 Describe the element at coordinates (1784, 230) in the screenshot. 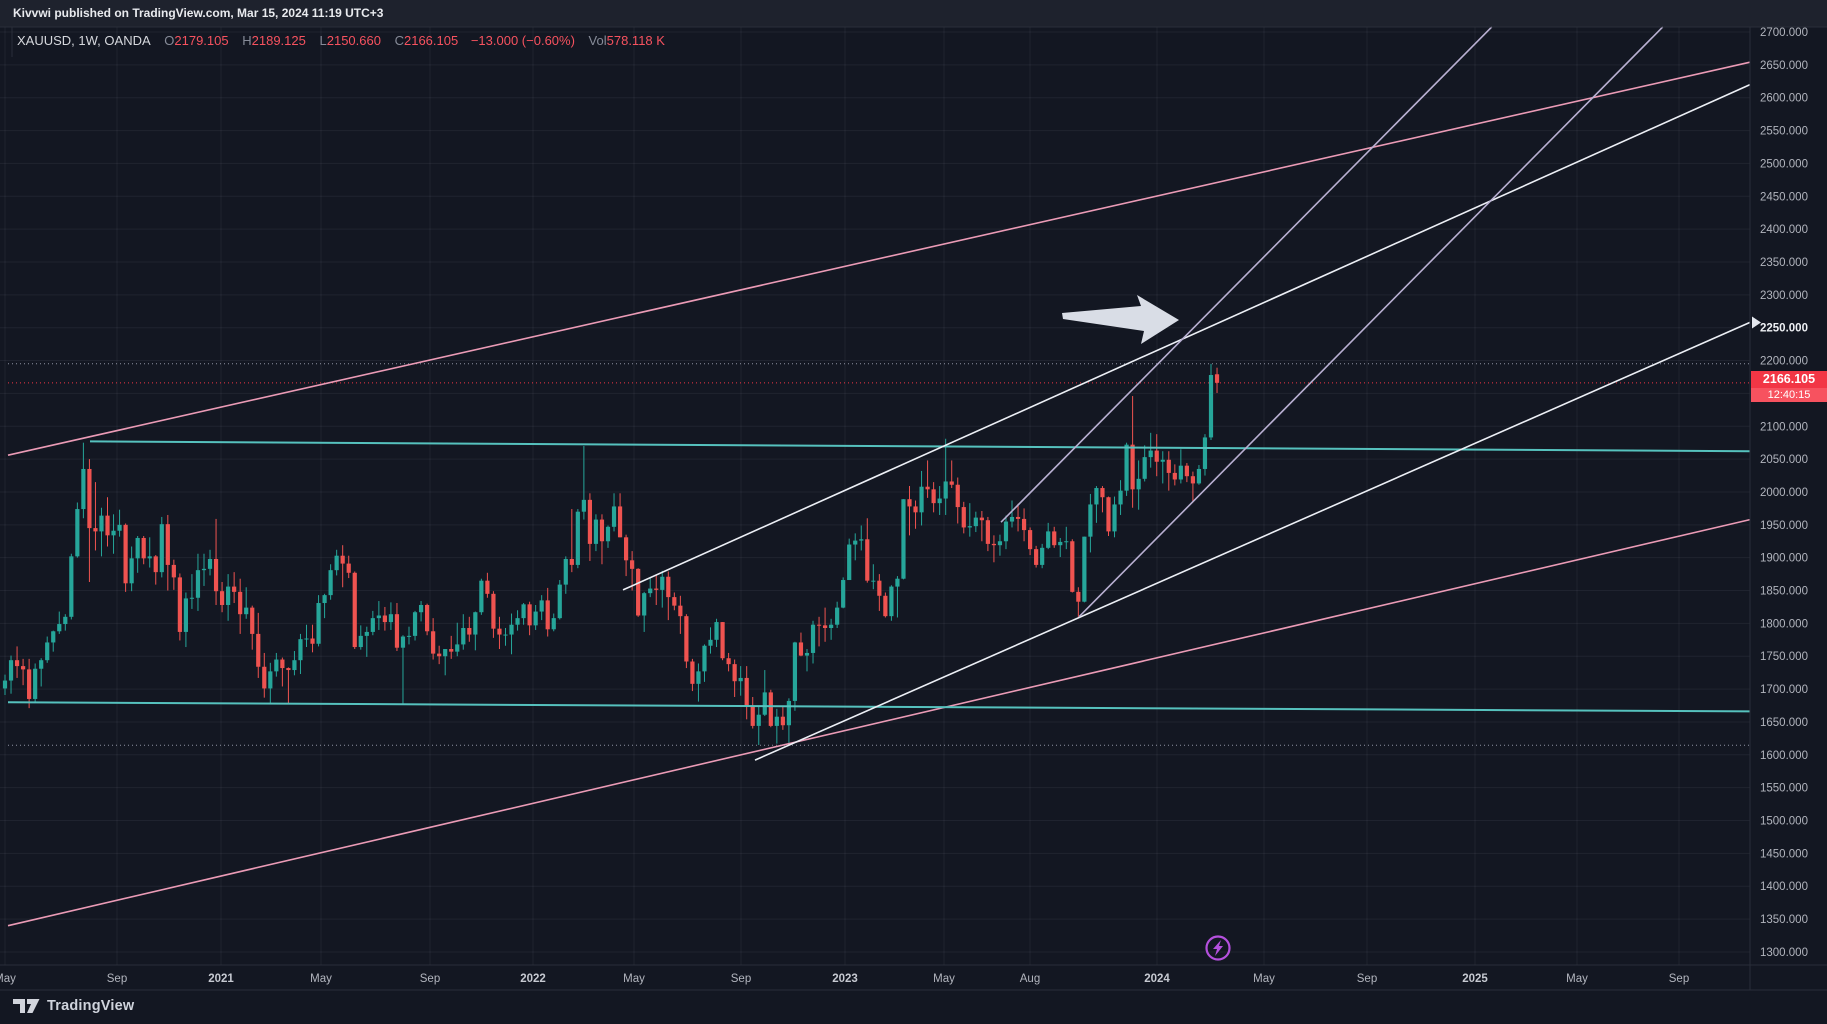

I see `svg-text: 2400.000` at that location.